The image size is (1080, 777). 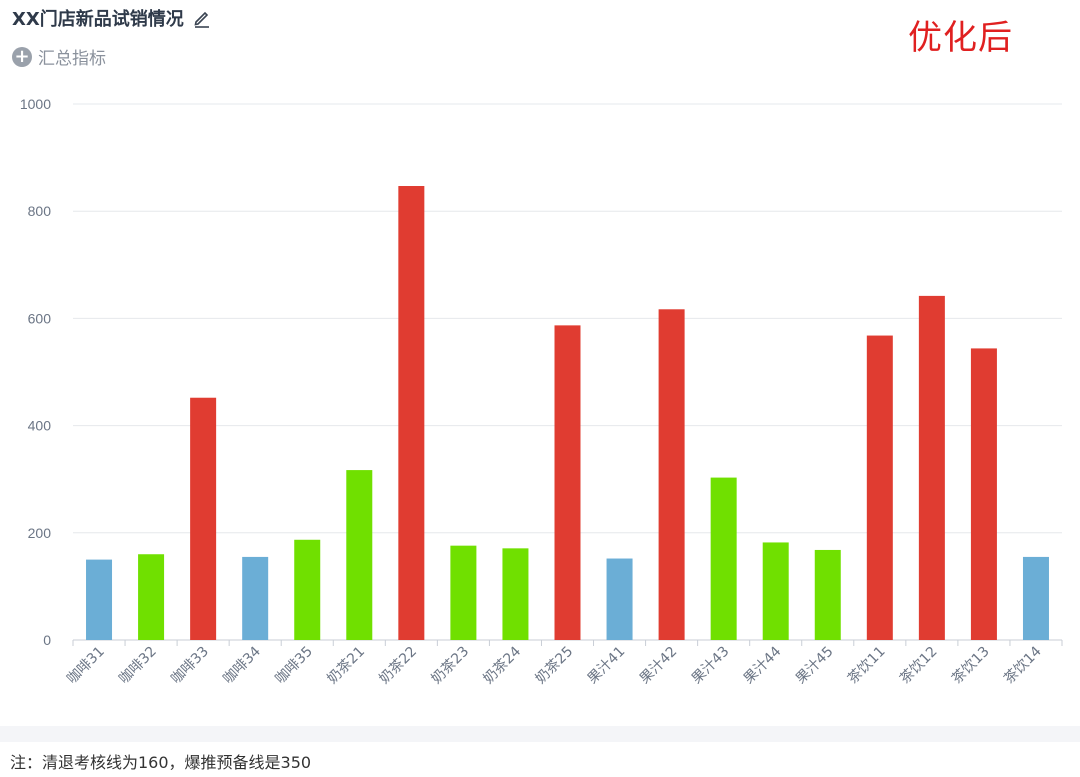 I want to click on x-tick-label: 茶饮11, so click(x=867, y=666).